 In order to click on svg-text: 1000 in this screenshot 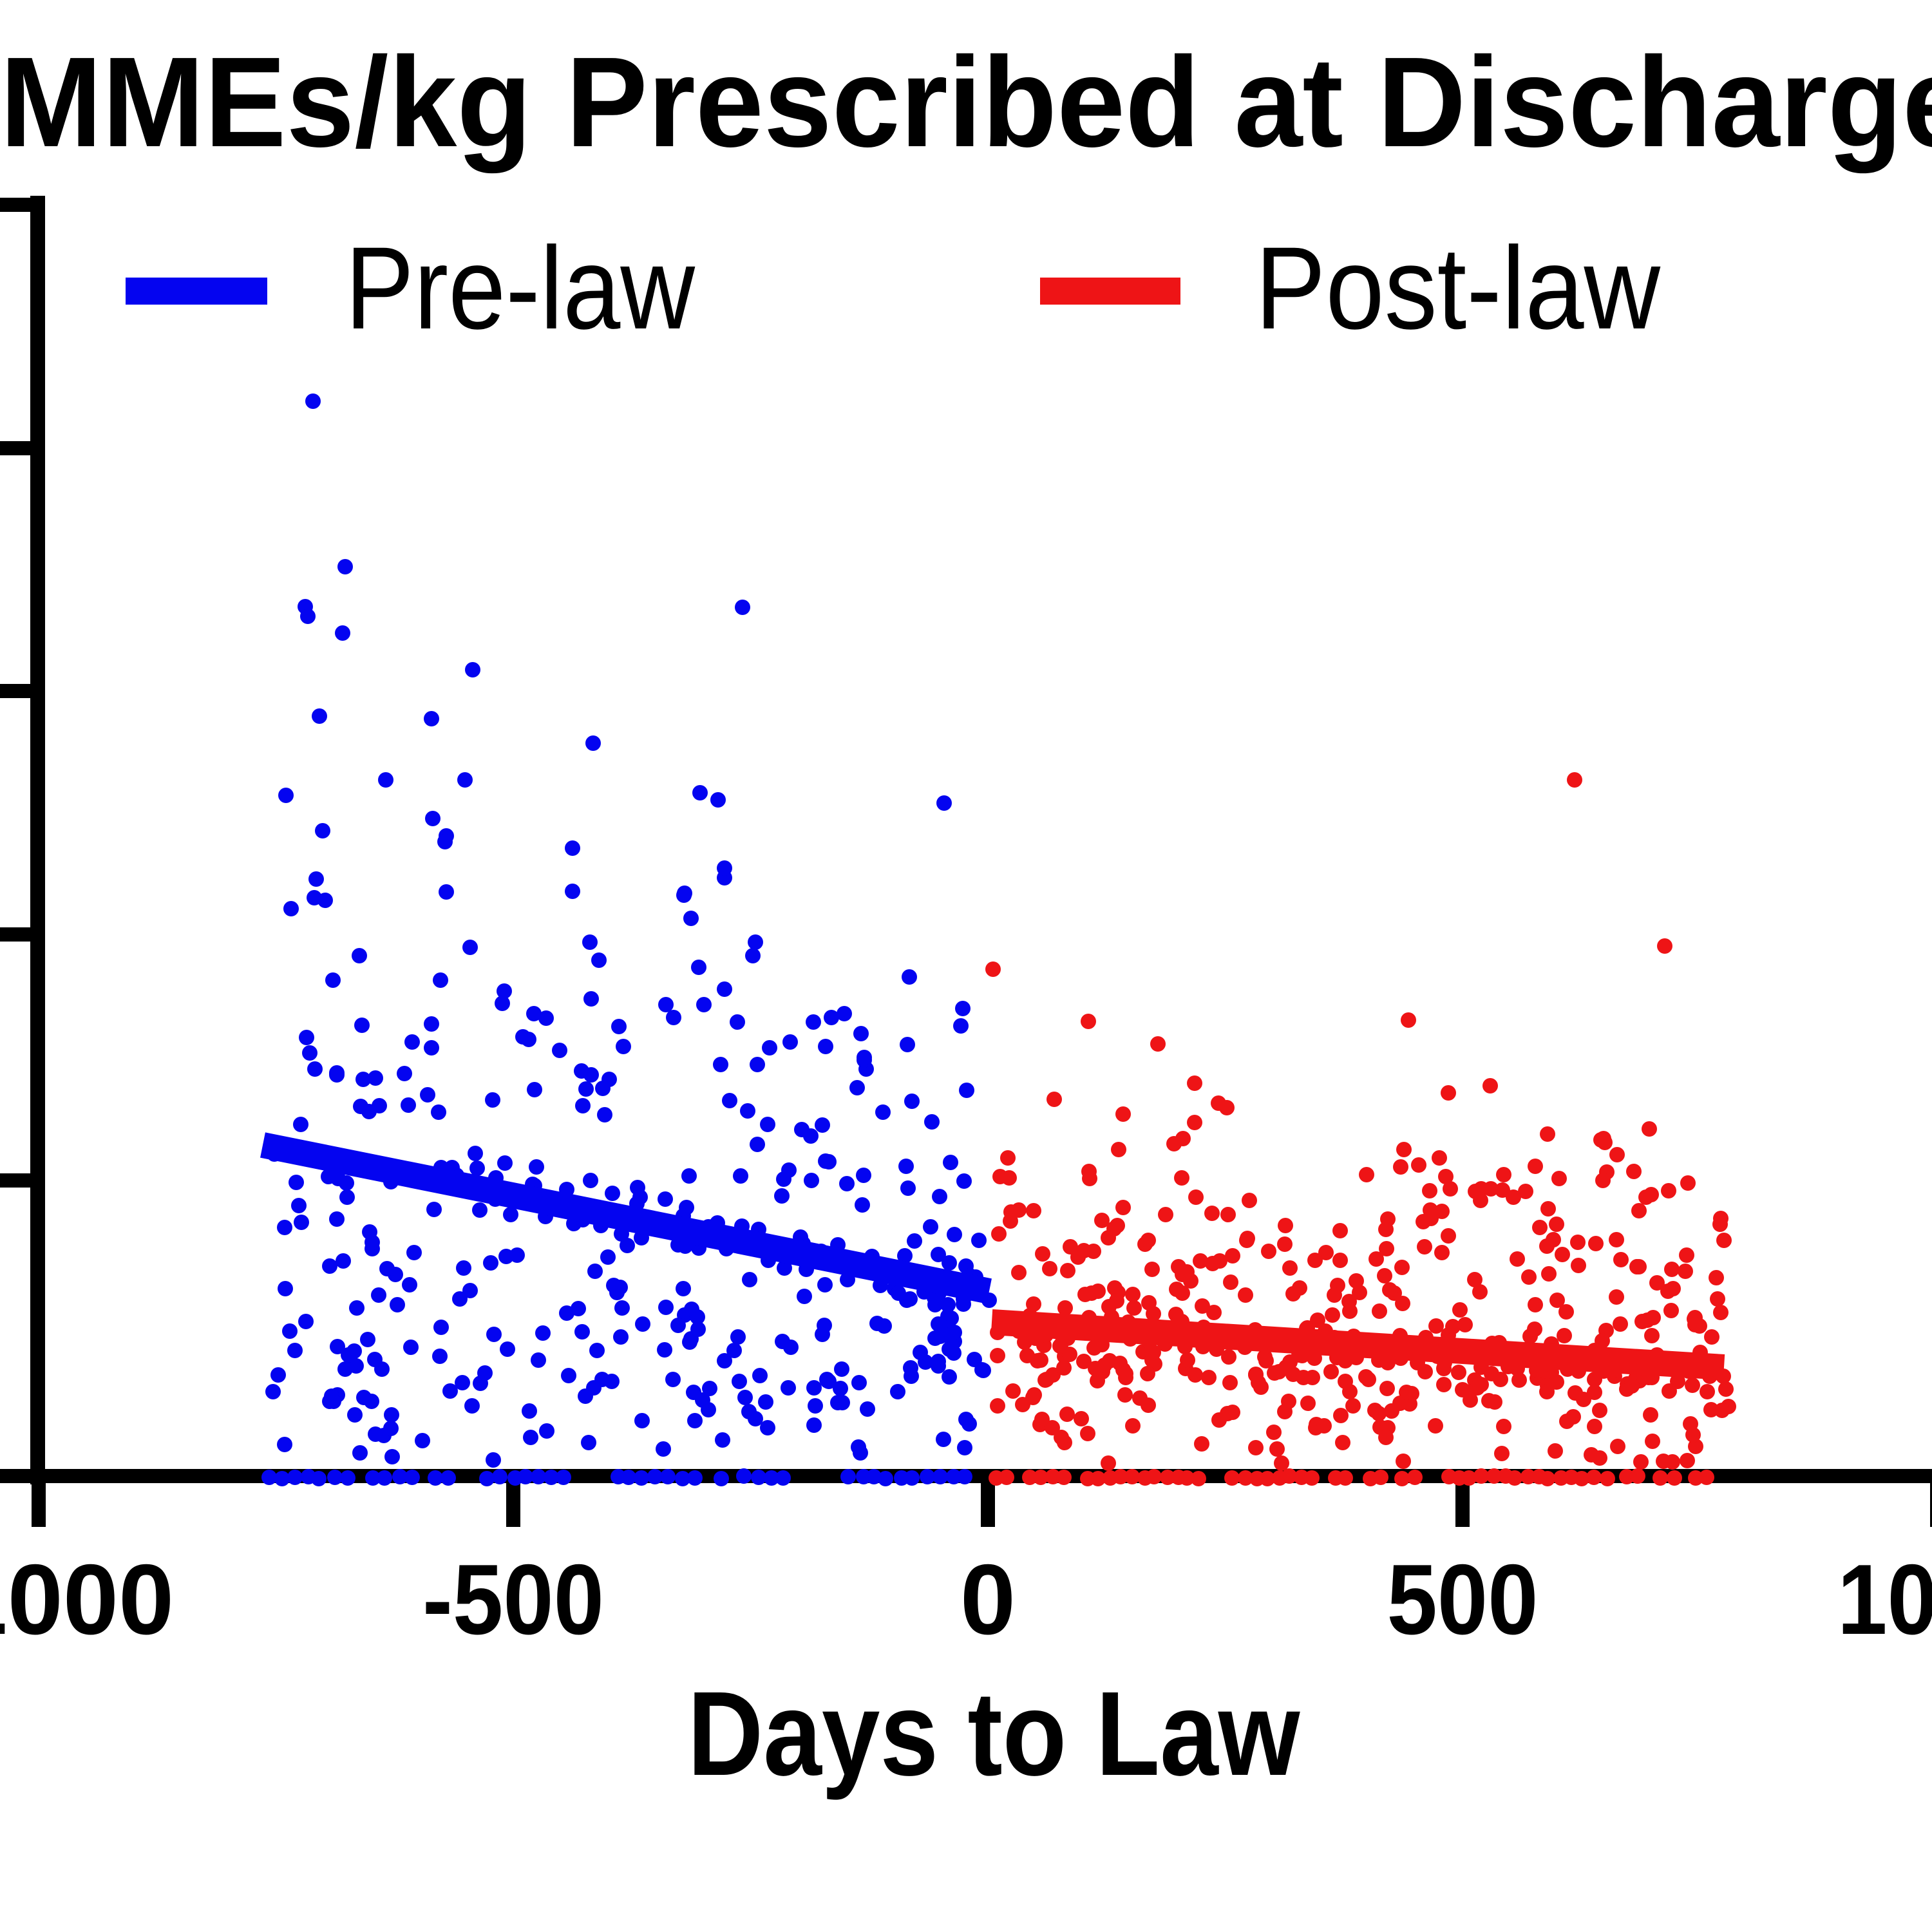, I will do `click(1884, 1599)`.